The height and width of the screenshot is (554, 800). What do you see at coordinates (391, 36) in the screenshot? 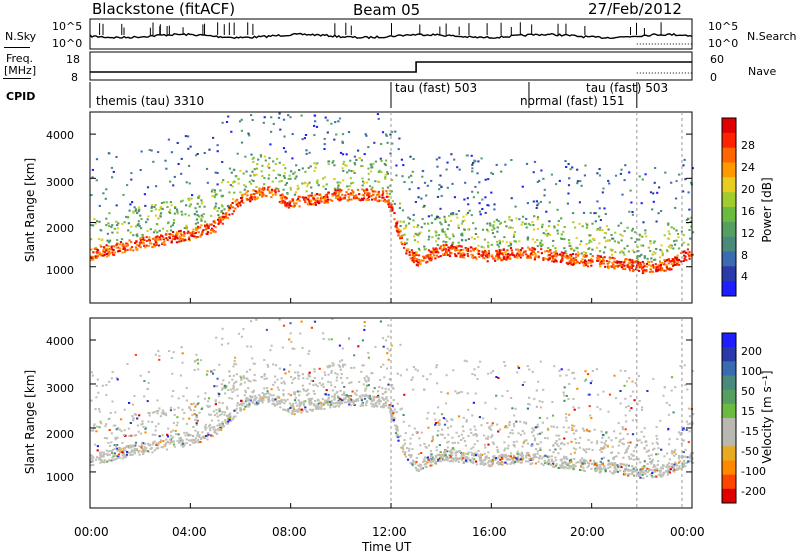
I see `nsky-series` at bounding box center [391, 36].